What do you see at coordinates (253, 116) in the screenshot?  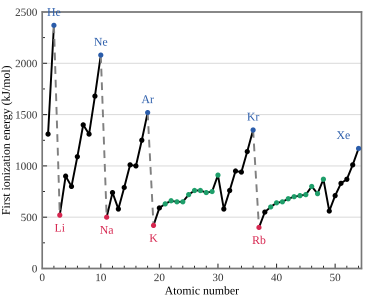 I see `annotation: Kr` at bounding box center [253, 116].